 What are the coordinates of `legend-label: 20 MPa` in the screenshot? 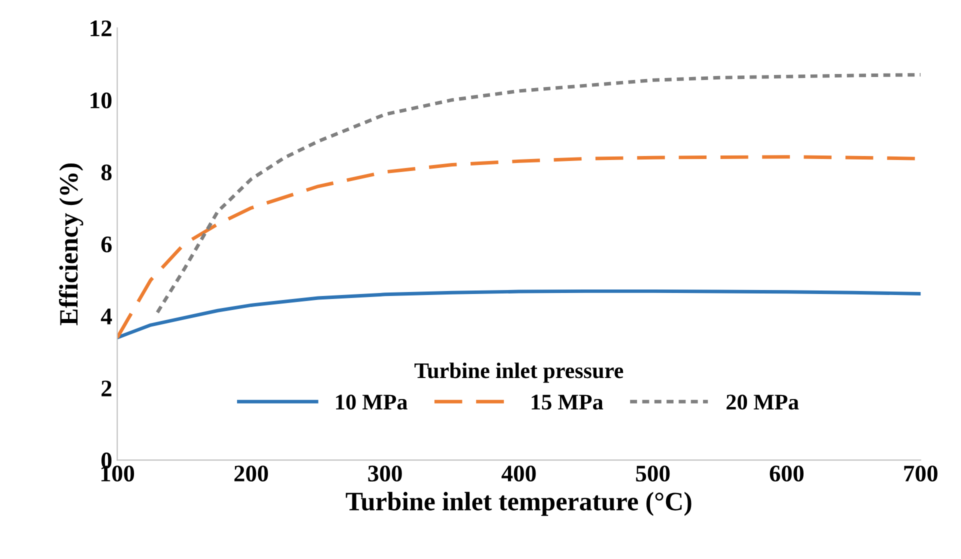 It's located at (762, 402).